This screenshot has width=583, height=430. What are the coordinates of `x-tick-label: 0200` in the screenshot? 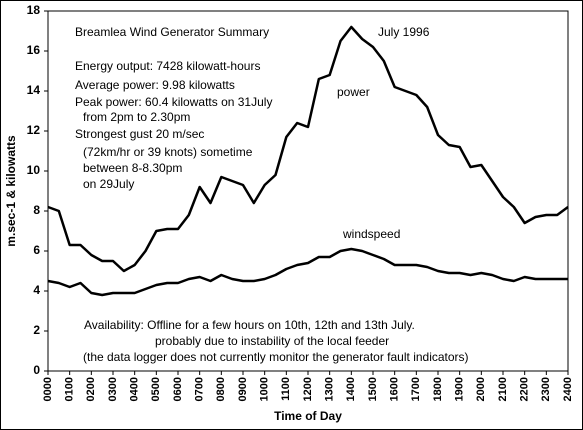 It's located at (91, 389).